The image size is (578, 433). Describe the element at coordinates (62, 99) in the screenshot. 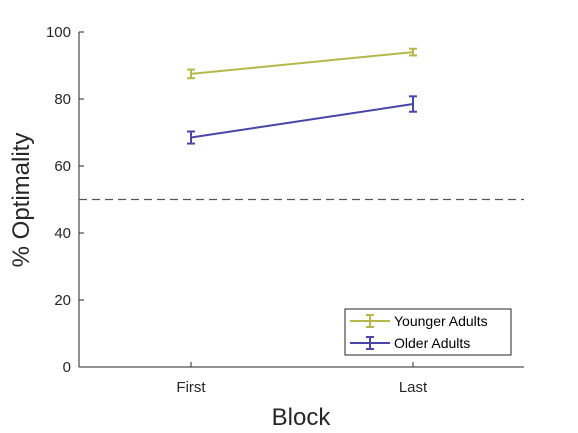

I see `y-tick-label: 80` at that location.